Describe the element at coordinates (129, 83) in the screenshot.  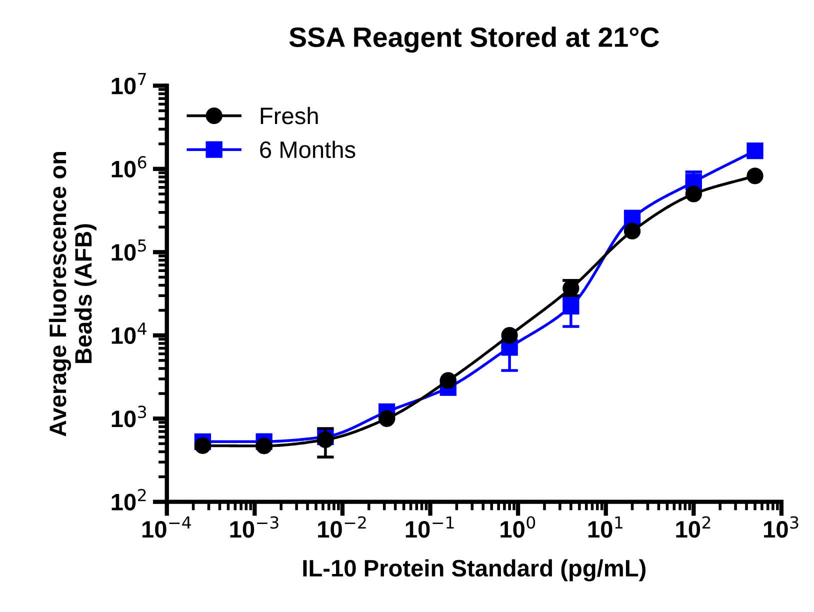
I see `y-tick-label: 10$^{7}$` at that location.